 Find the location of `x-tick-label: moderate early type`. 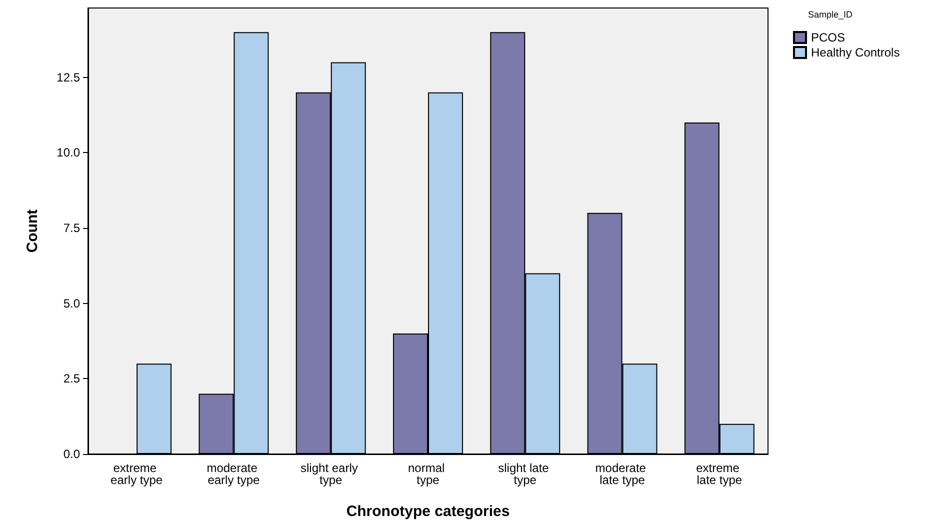

x-tick-label: moderate early type is located at coordinates (233, 474).